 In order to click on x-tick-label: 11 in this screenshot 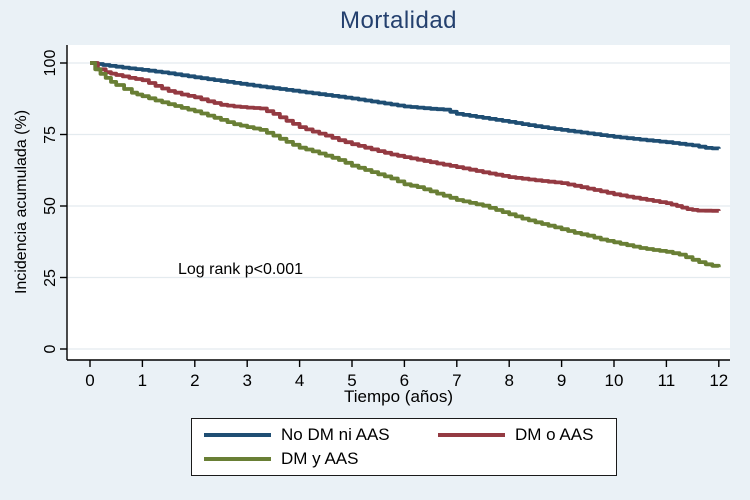, I will do `click(666, 380)`.